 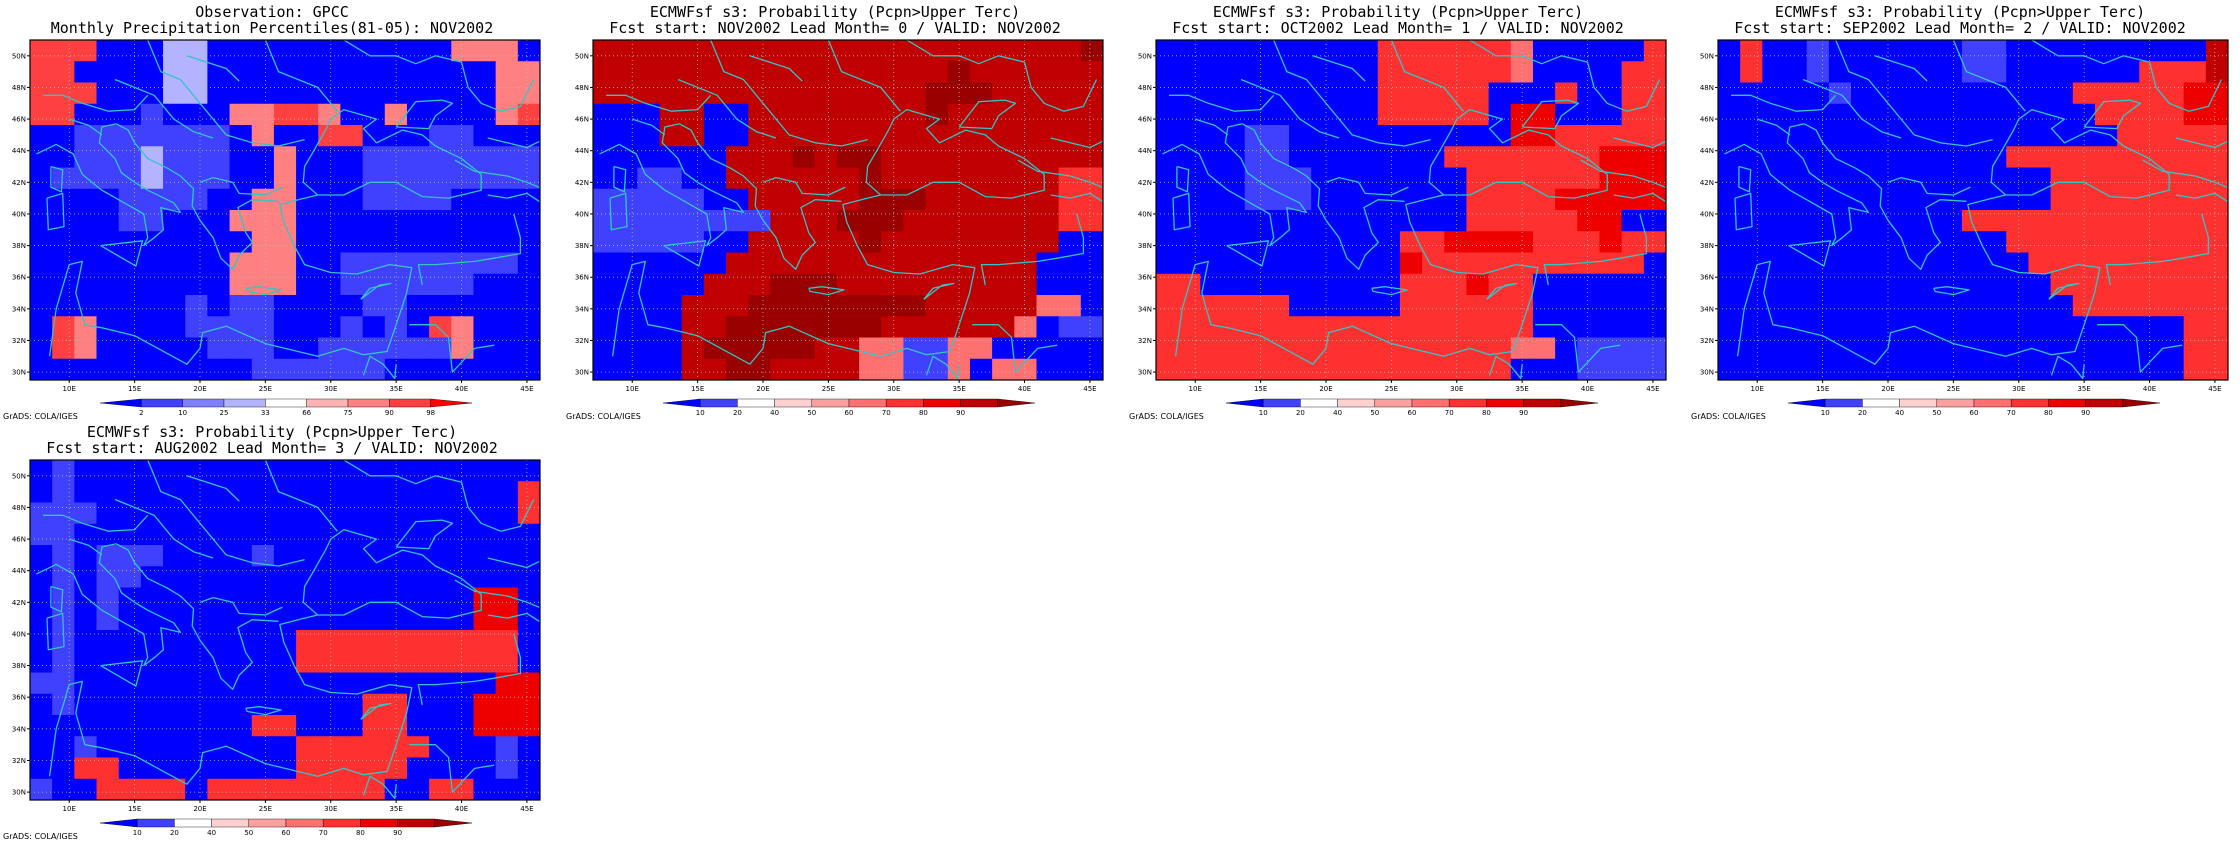 What do you see at coordinates (1974, 413) in the screenshot?
I see `colorbar-label: 60` at bounding box center [1974, 413].